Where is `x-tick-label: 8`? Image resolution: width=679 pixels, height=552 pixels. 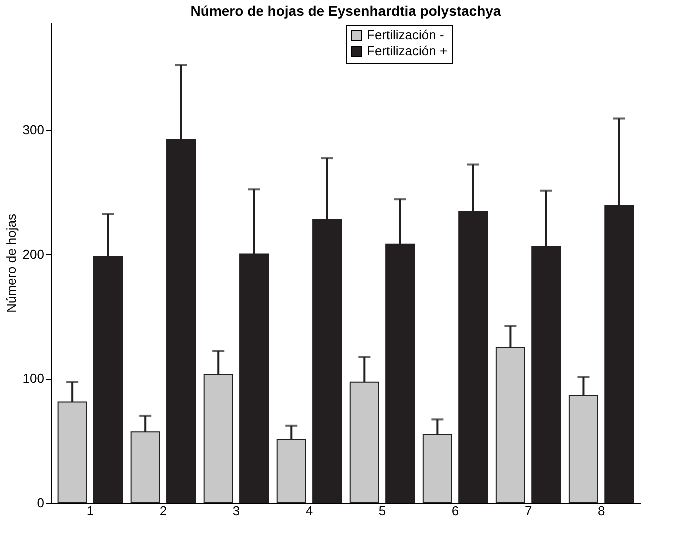 x-tick-label: 8 is located at coordinates (602, 511).